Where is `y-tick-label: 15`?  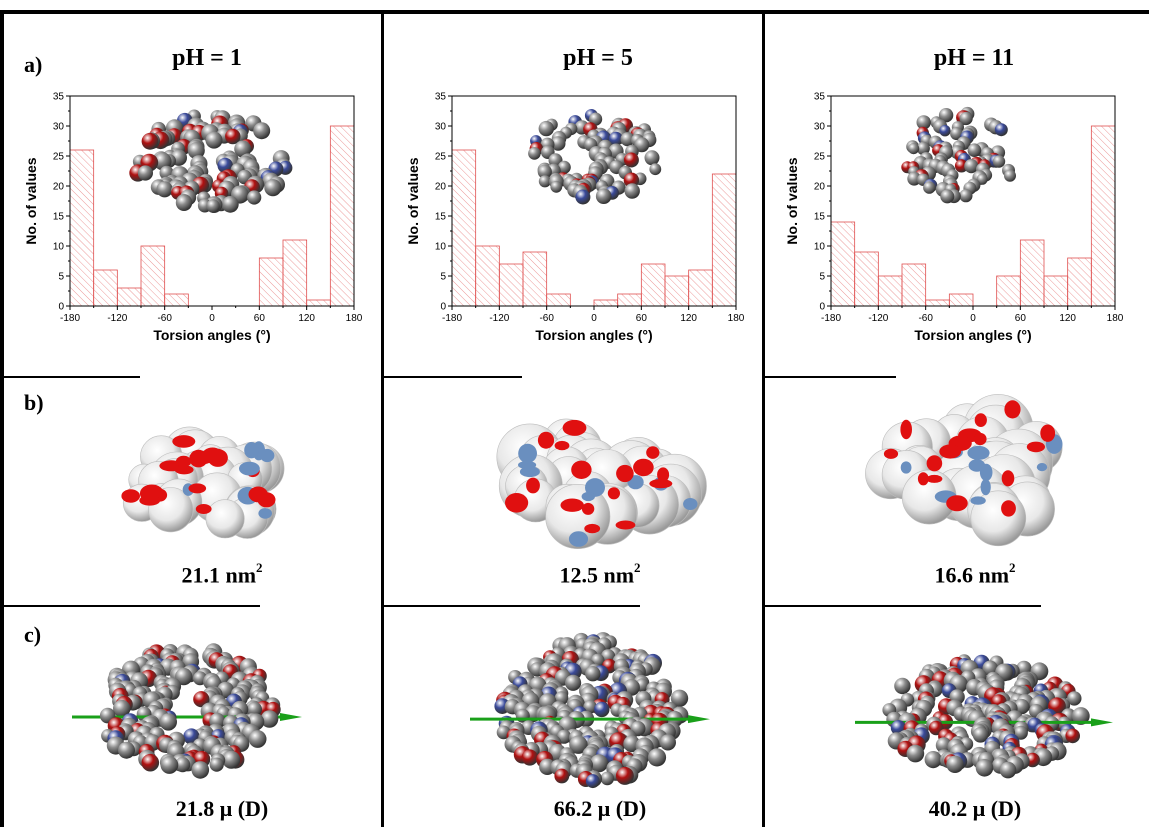 y-tick-label: 15 is located at coordinates (59, 217).